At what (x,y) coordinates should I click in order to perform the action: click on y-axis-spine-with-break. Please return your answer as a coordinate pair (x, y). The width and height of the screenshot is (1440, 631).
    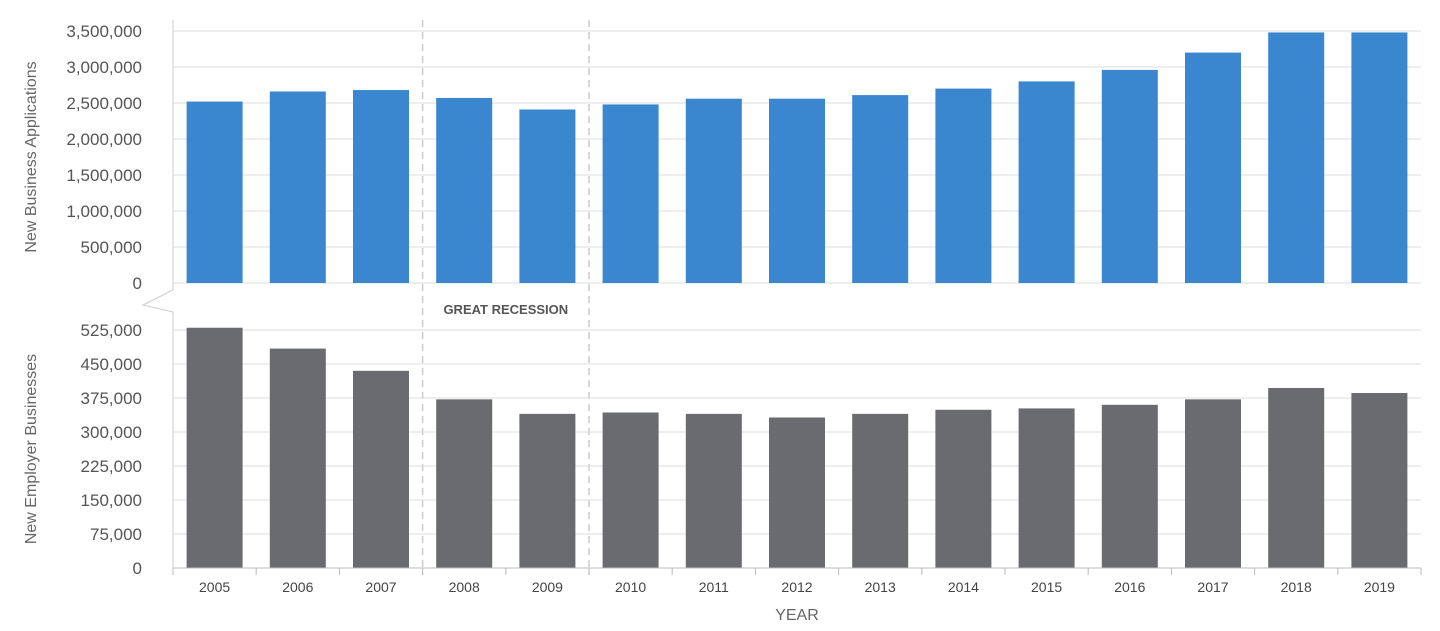
    Looking at the image, I should click on (157, 294).